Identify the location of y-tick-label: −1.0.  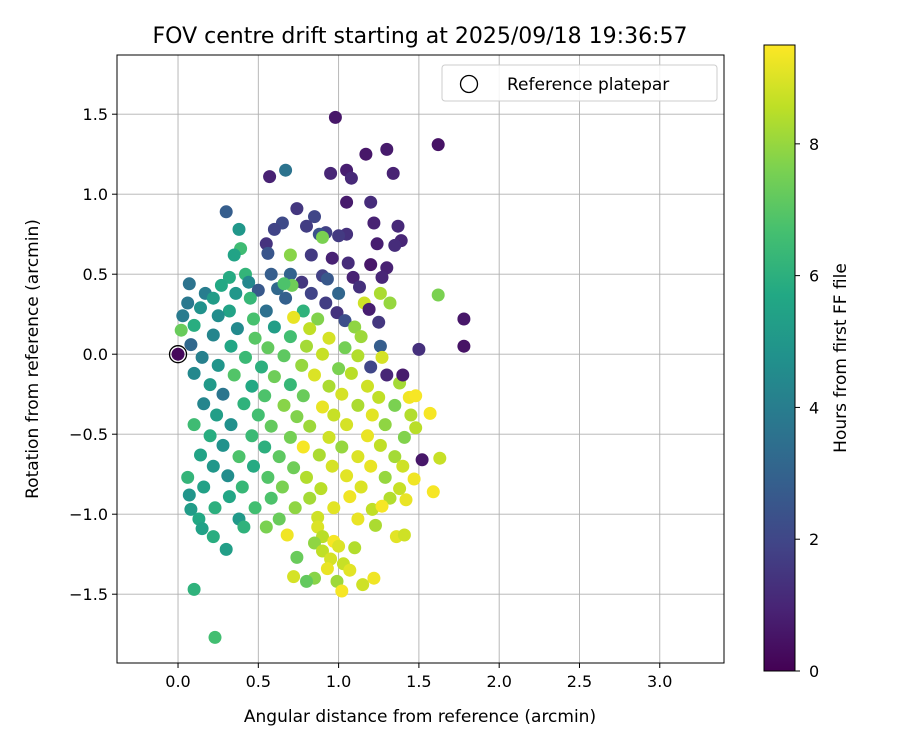
(88, 514).